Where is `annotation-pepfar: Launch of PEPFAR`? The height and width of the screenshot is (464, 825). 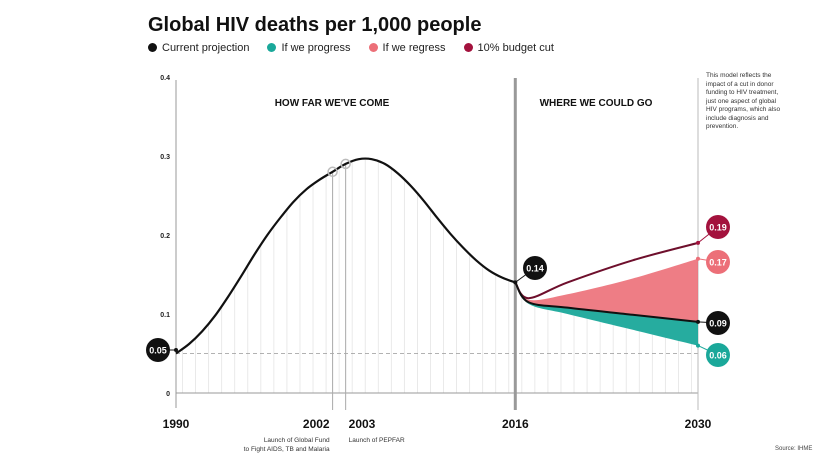
annotation-pepfar: Launch of PEPFAR is located at coordinates (377, 440).